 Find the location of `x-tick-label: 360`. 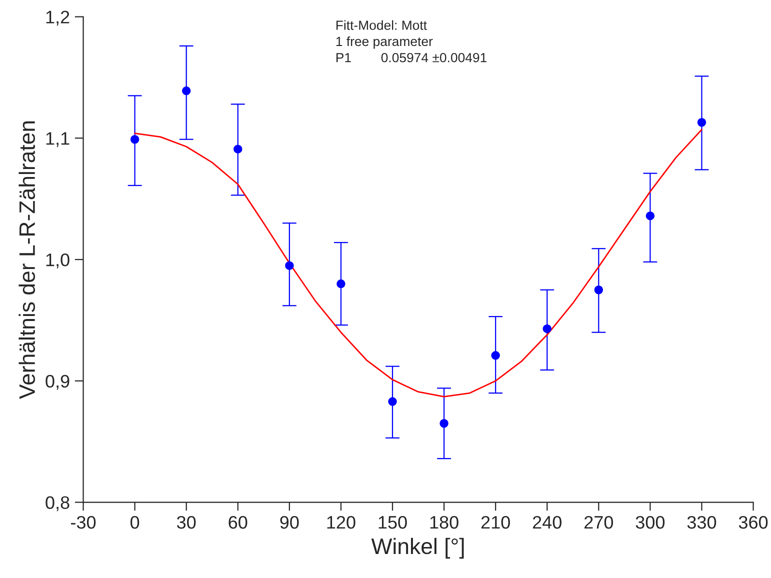

x-tick-label: 360 is located at coordinates (753, 522).